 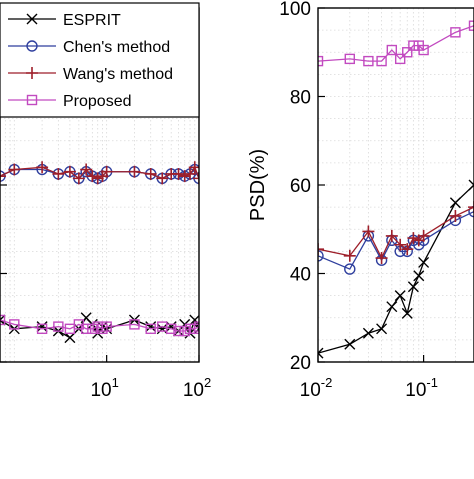 I want to click on legend: ESPRIT Chen's method Wang's method Proposed, so click(x=99, y=60).